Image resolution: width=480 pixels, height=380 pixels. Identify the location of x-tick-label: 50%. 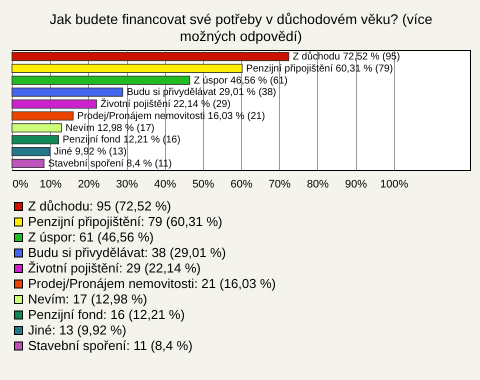
(203, 184).